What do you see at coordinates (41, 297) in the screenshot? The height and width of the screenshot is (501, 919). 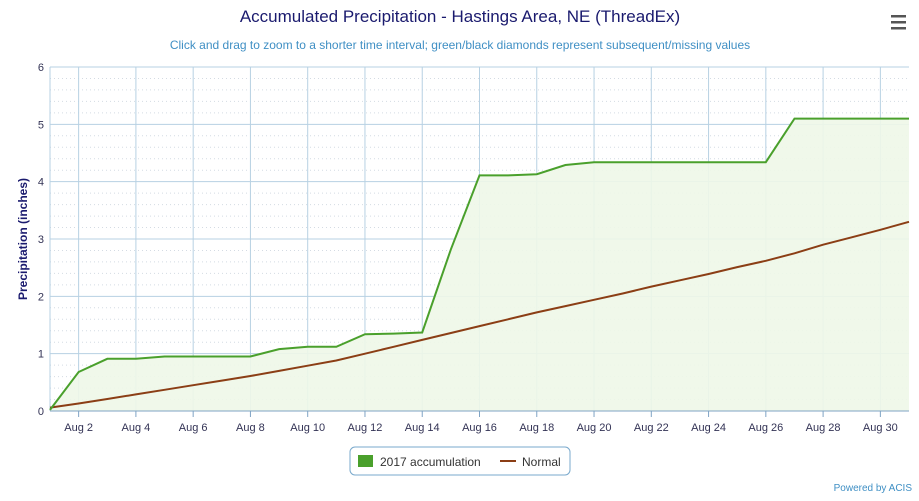 I see `y-tick-label: 2` at bounding box center [41, 297].